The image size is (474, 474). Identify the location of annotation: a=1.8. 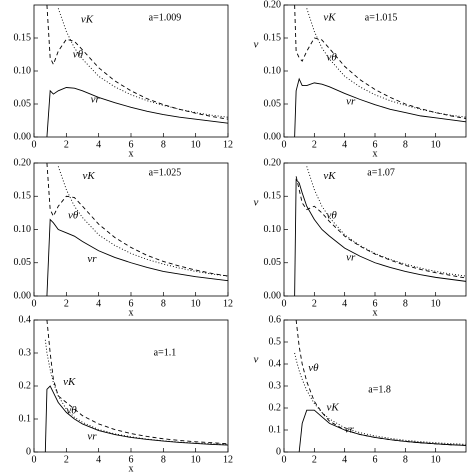
(379, 390).